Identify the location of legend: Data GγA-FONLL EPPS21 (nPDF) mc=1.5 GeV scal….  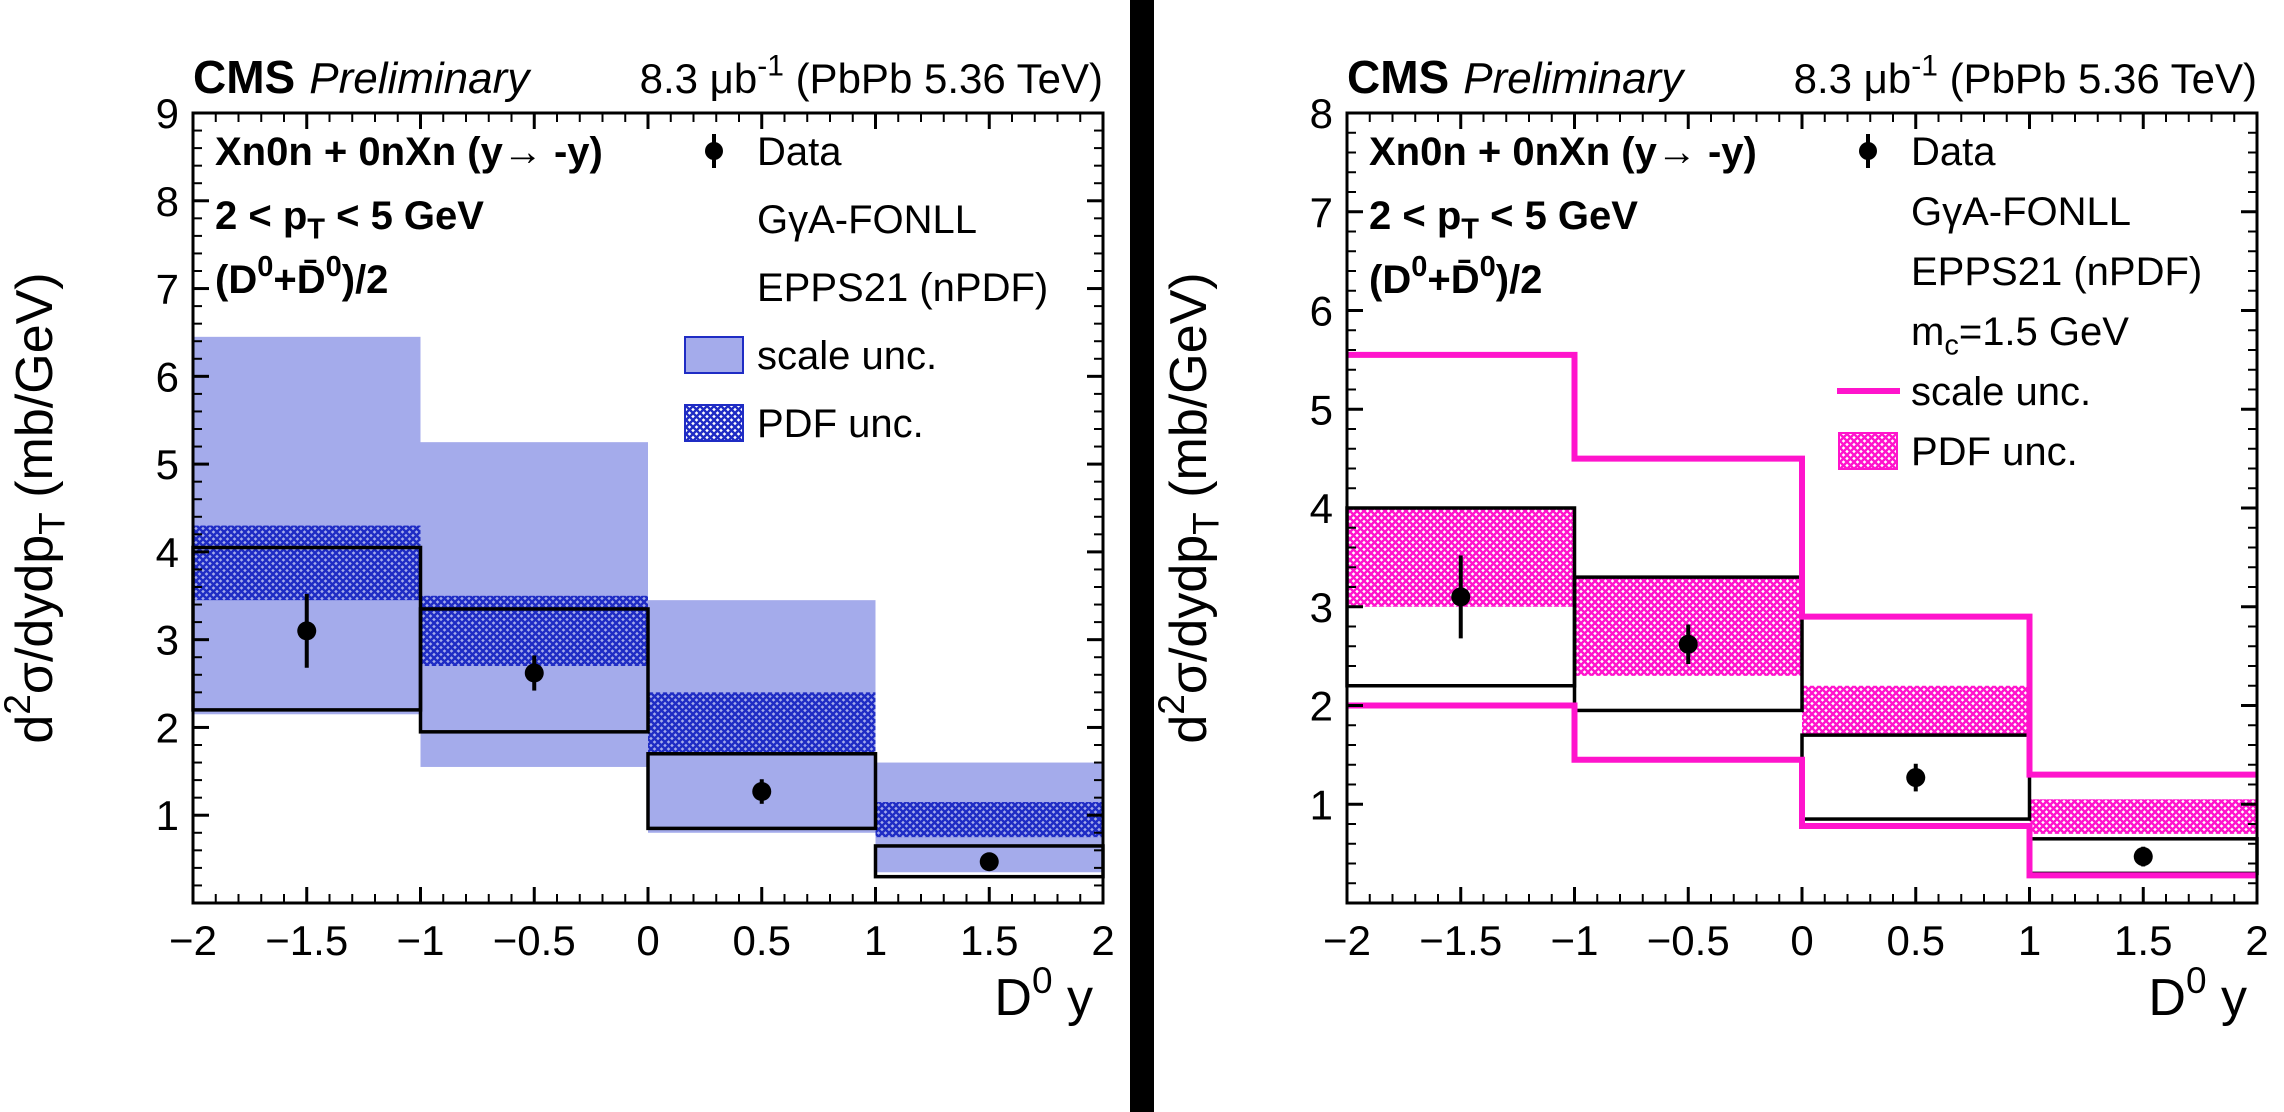
(2019, 302).